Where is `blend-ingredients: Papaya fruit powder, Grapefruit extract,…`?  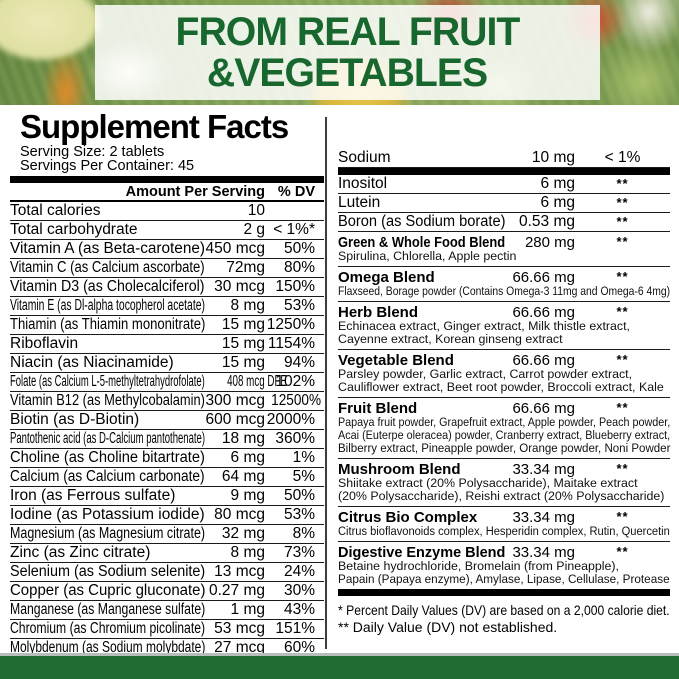
blend-ingredients: Papaya fruit powder, Grapefruit extract,… is located at coordinates (504, 422).